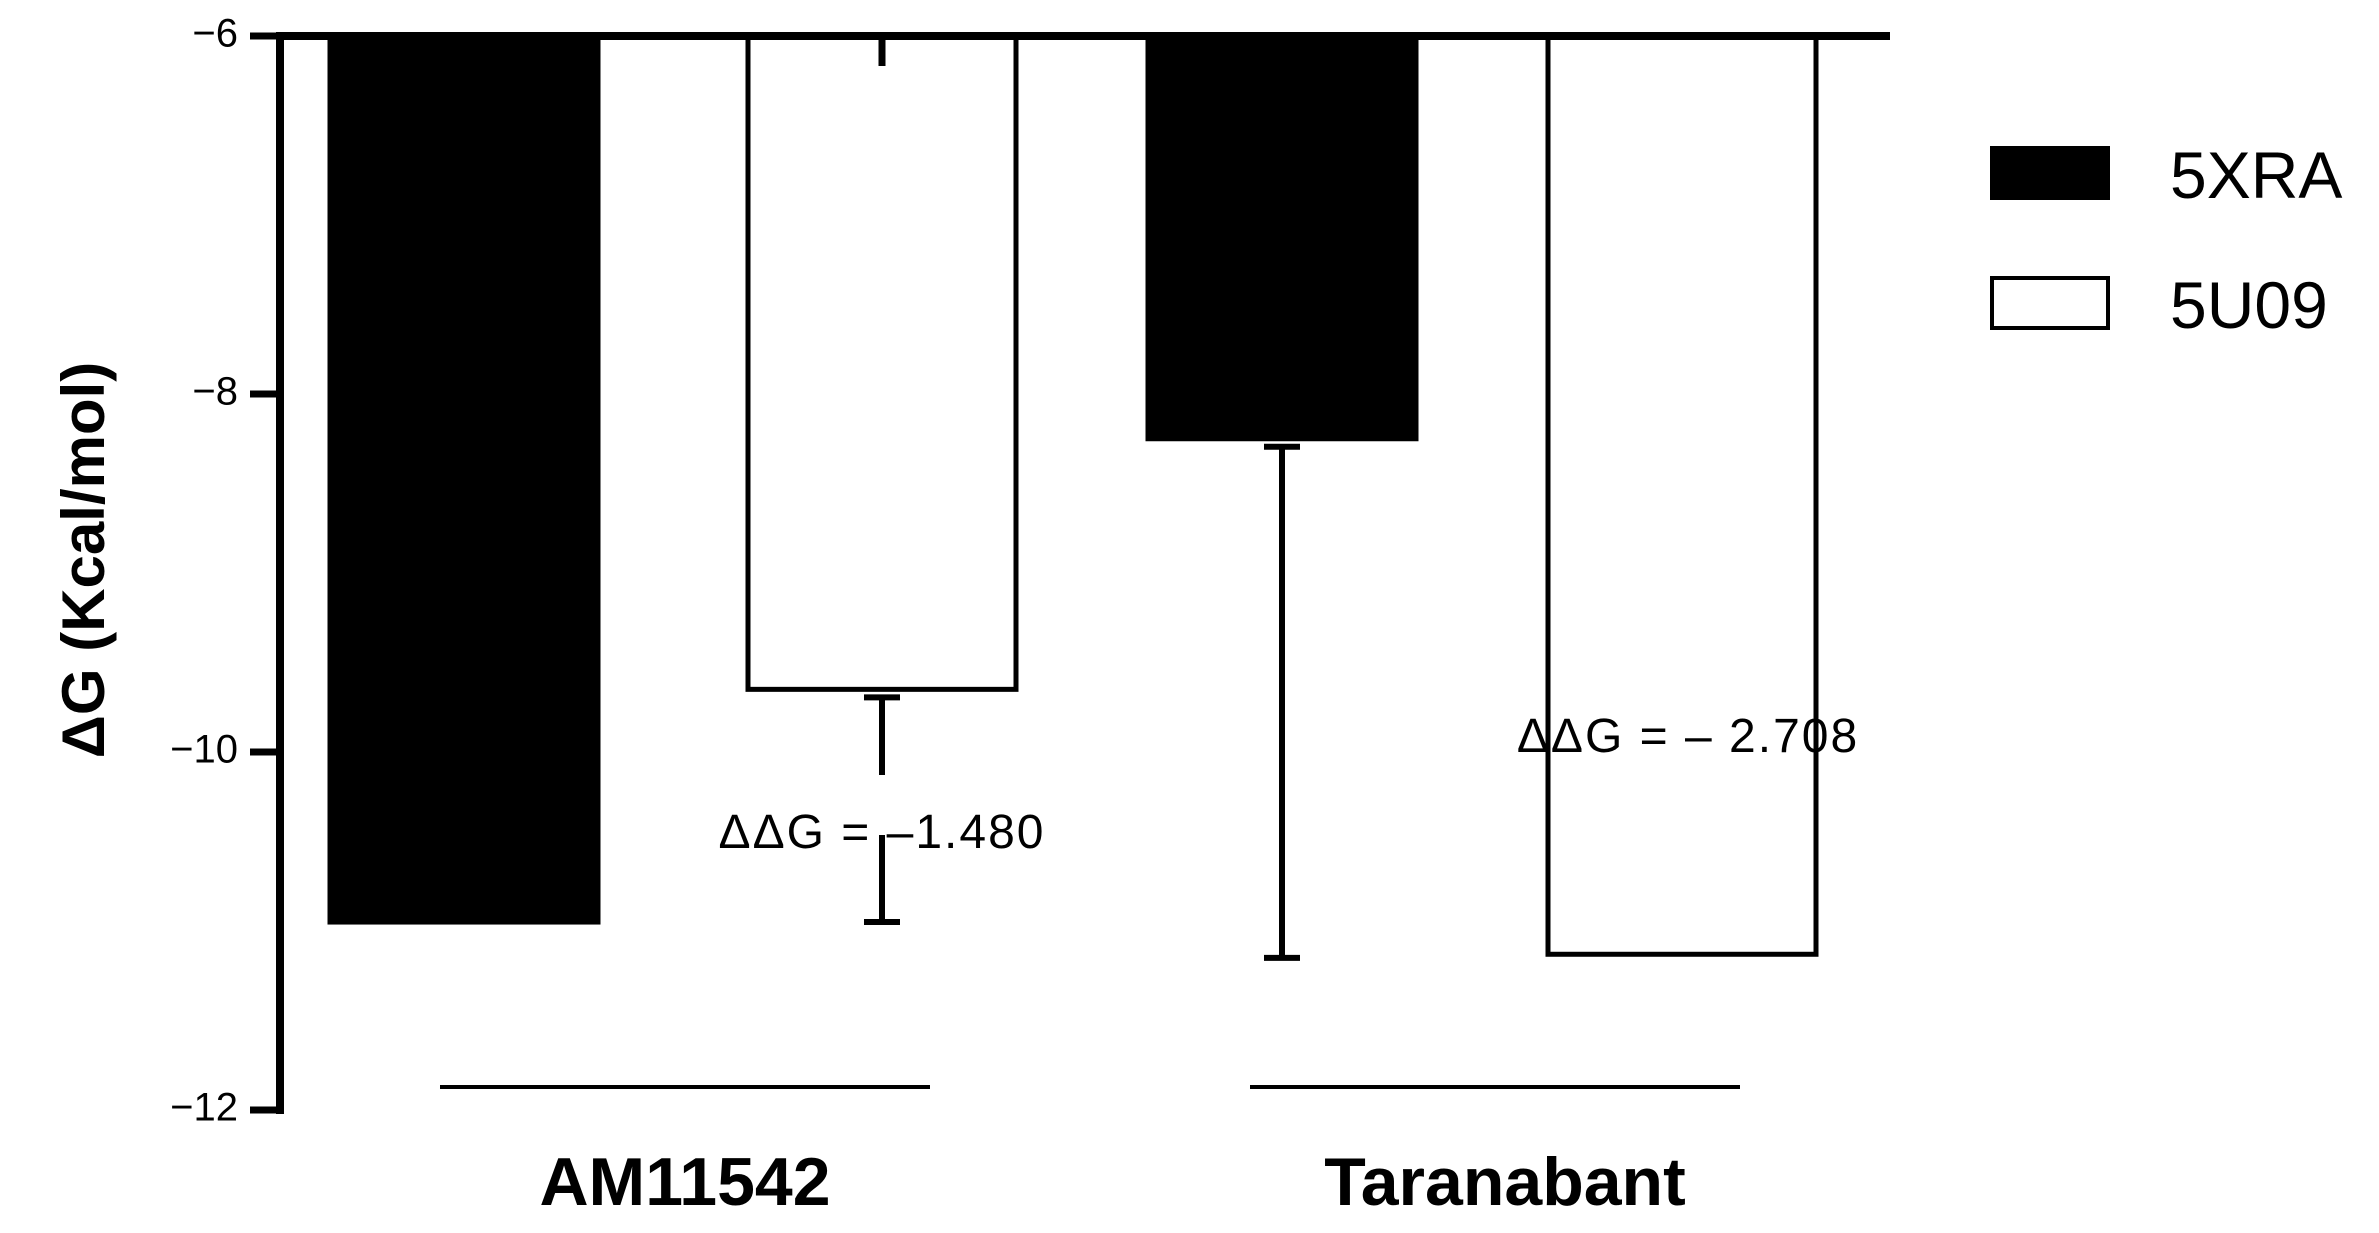 The height and width of the screenshot is (1233, 2379). Describe the element at coordinates (83, 560) in the screenshot. I see `y-axis-title: ΔG (Kcal/mol)` at that location.